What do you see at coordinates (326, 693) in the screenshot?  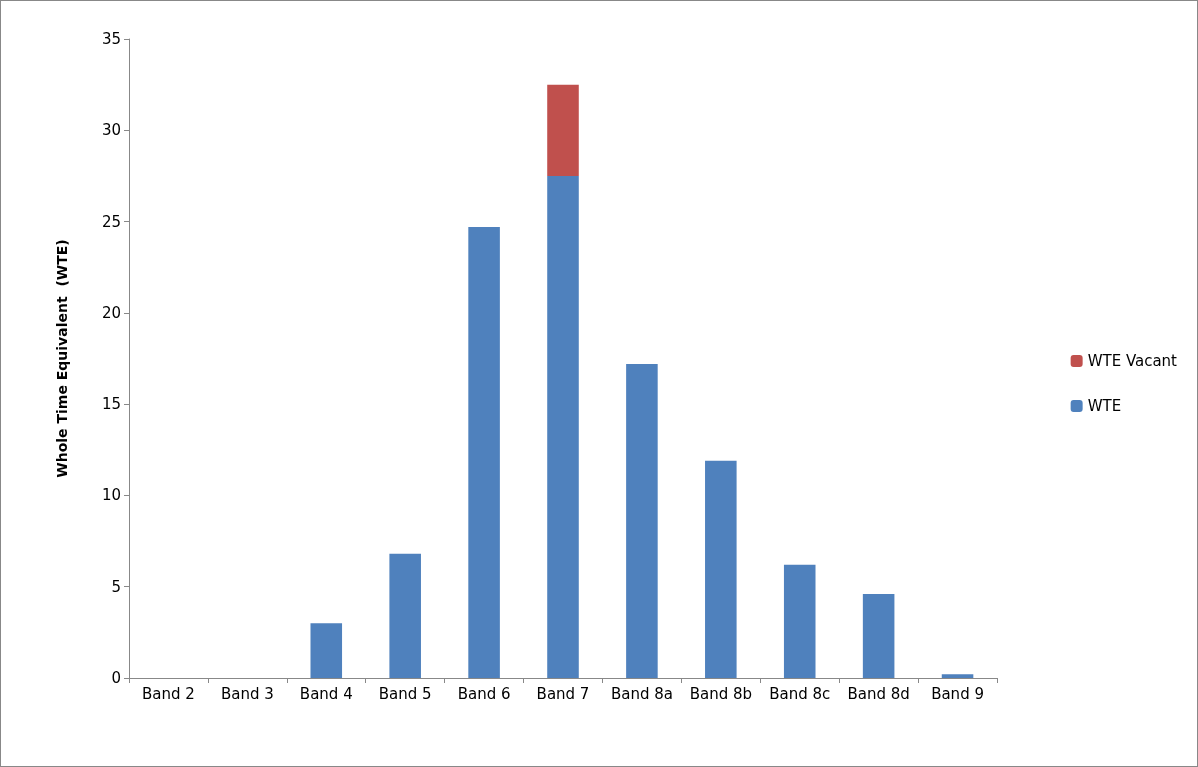 I see `x-tick-label: Band 4` at bounding box center [326, 693].